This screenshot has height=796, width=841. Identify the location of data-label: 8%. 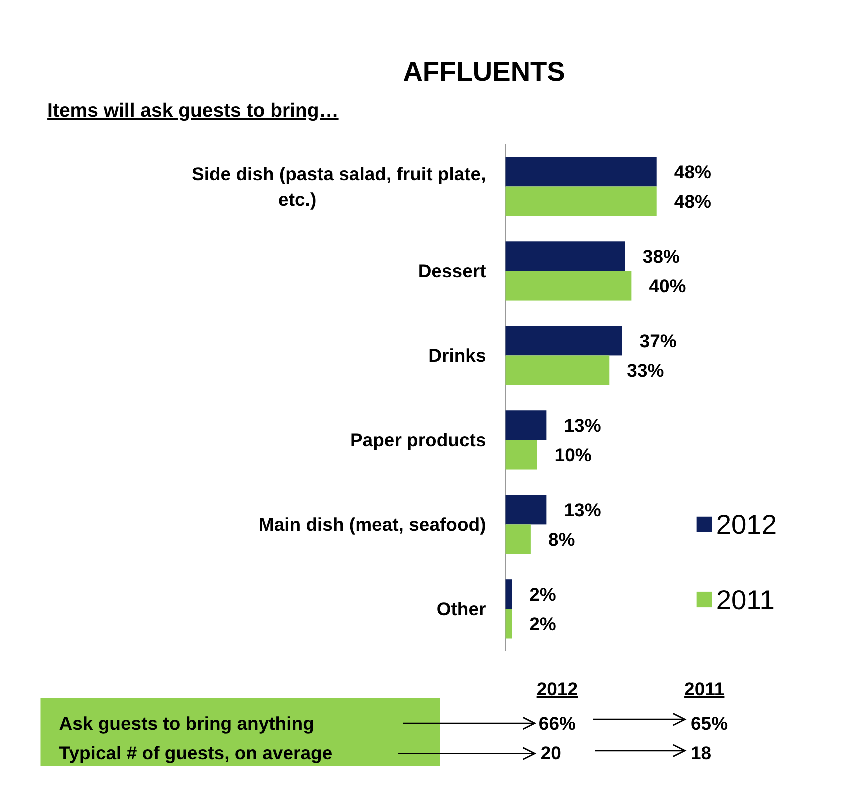
(562, 539).